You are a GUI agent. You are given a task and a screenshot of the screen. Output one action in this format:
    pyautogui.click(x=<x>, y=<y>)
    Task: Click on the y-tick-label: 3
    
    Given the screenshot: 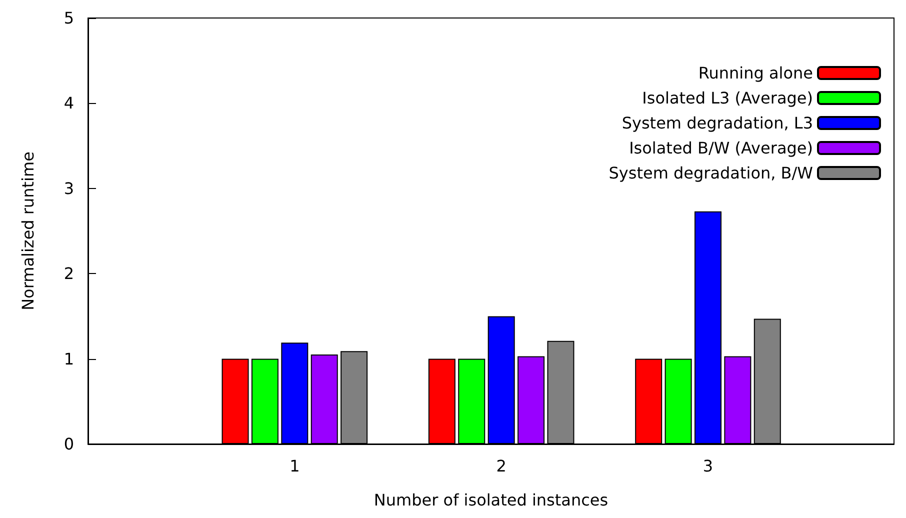 What is the action you would take?
    pyautogui.click(x=69, y=188)
    